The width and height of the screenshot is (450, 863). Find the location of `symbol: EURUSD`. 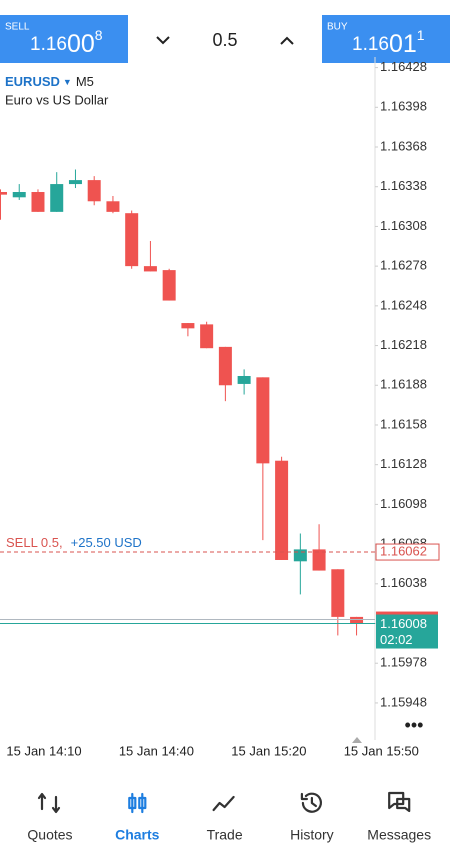

symbol: EURUSD is located at coordinates (32, 81).